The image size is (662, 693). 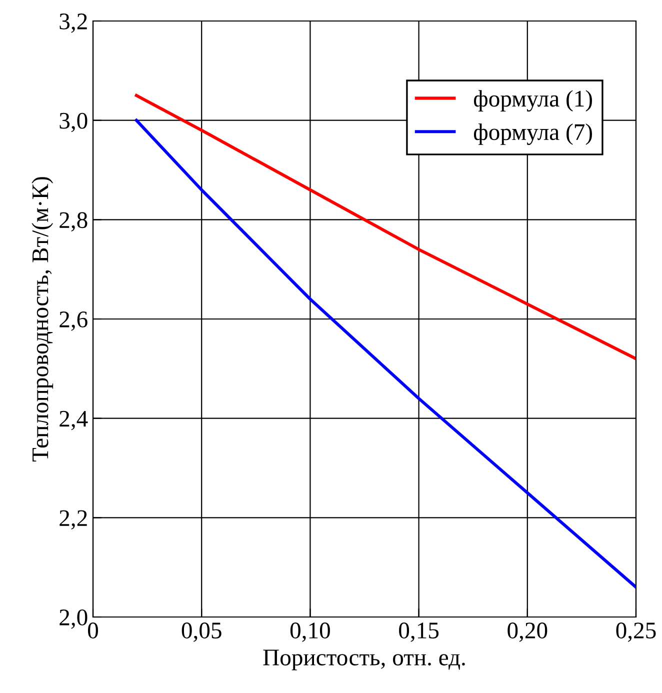 What do you see at coordinates (73, 520) in the screenshot?
I see `y-tick-label: 2,2` at bounding box center [73, 520].